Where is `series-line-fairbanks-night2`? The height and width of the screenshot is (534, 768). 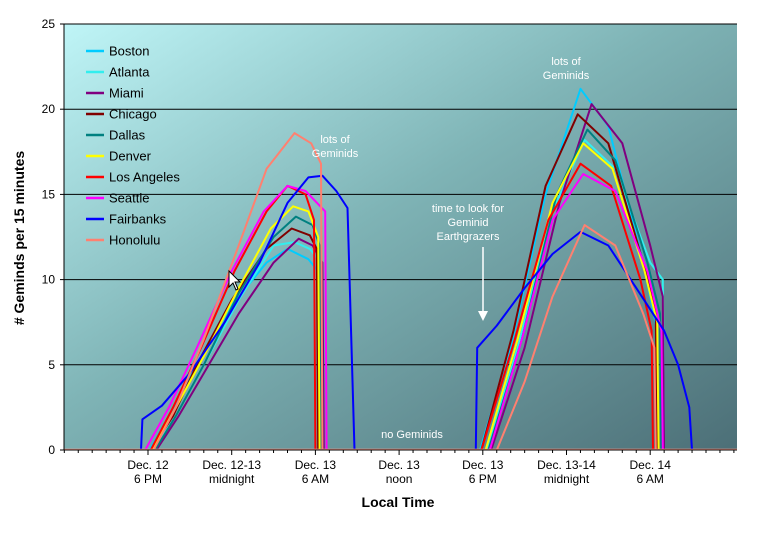 series-line-fairbanks-night2 is located at coordinates (583, 340).